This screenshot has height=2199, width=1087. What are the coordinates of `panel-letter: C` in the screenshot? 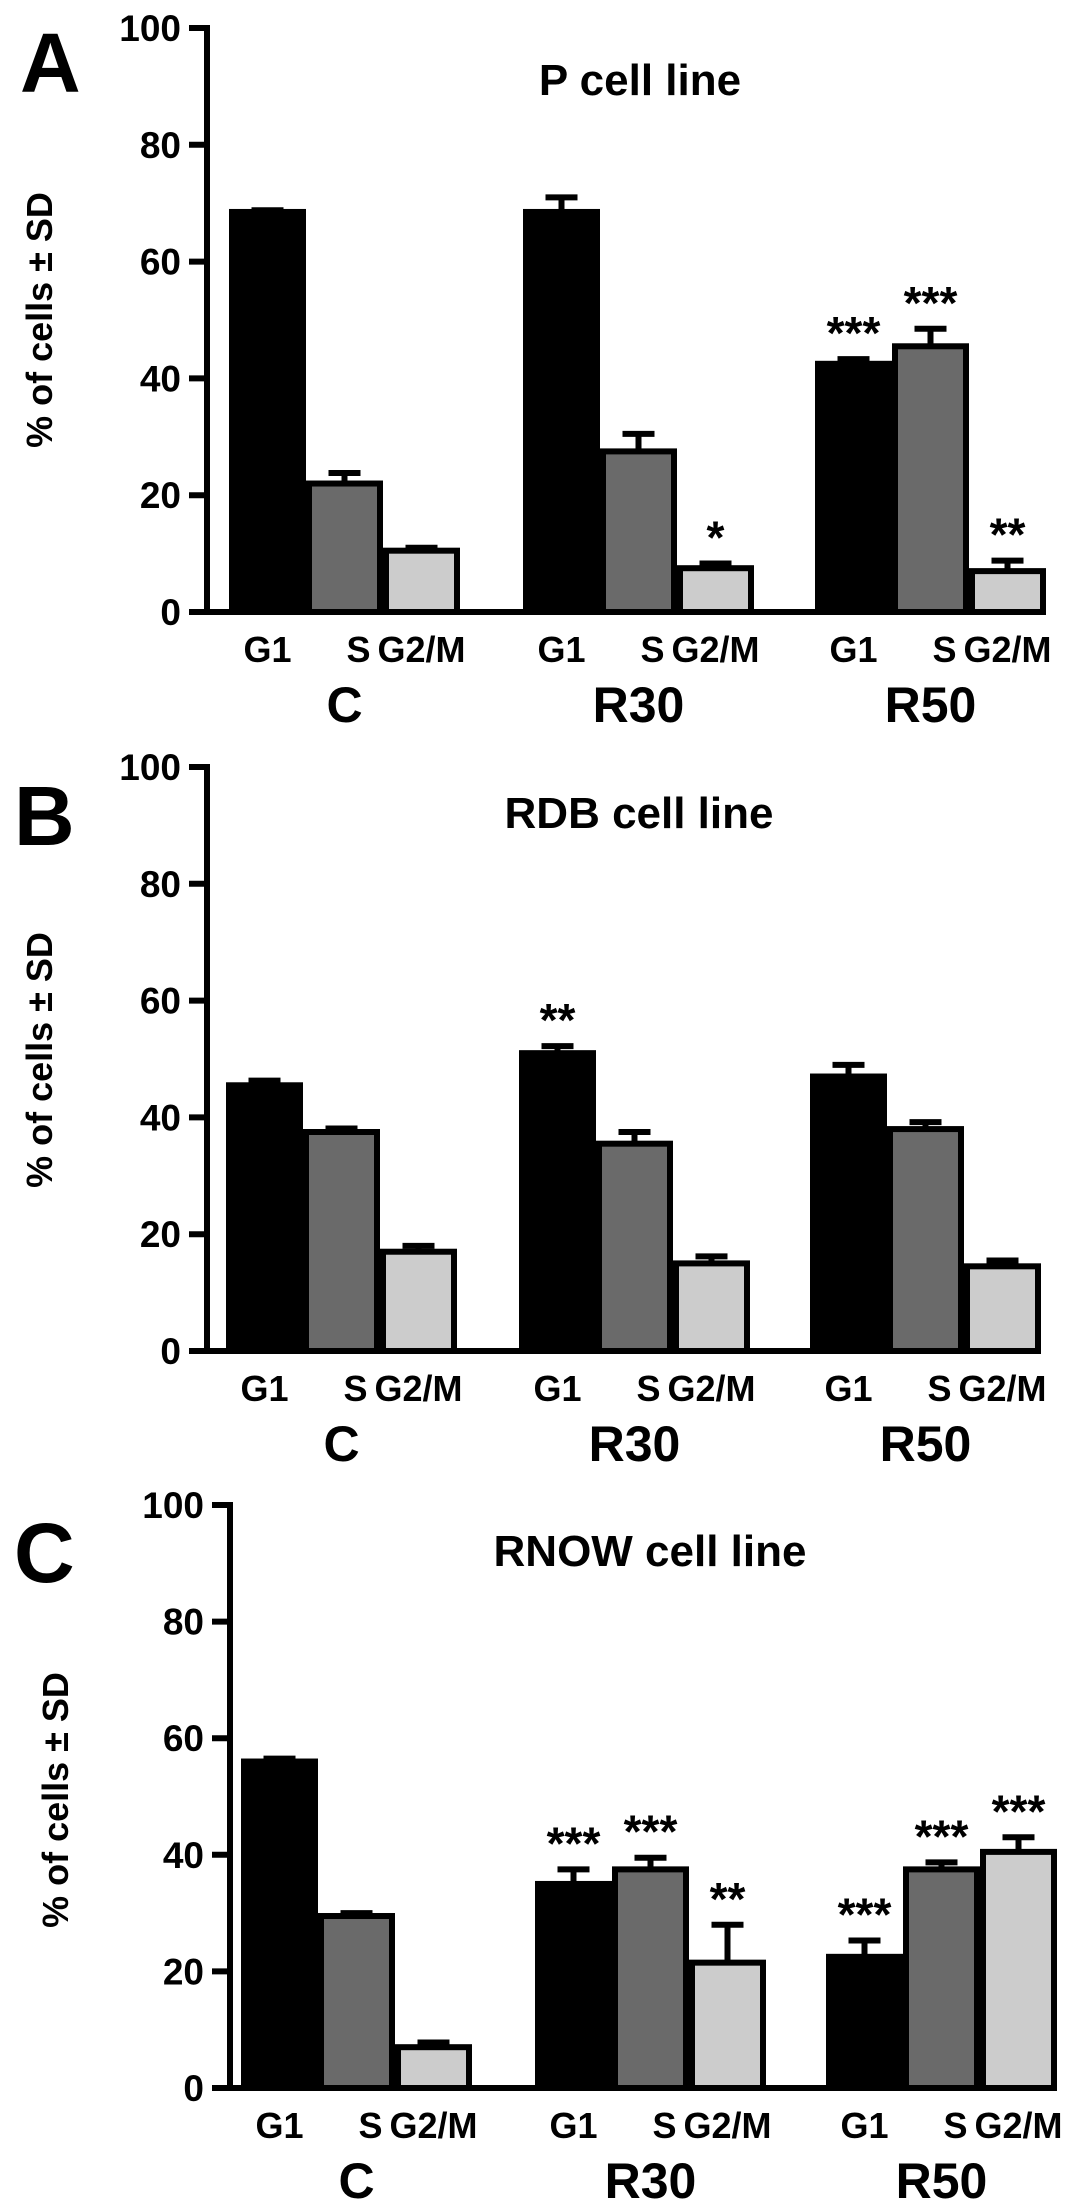 It's located at (44, 1553).